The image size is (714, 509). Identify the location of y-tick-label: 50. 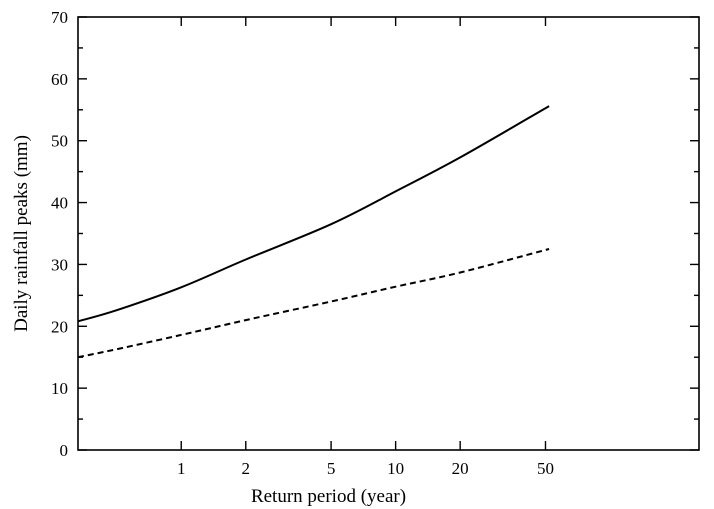
(59, 141).